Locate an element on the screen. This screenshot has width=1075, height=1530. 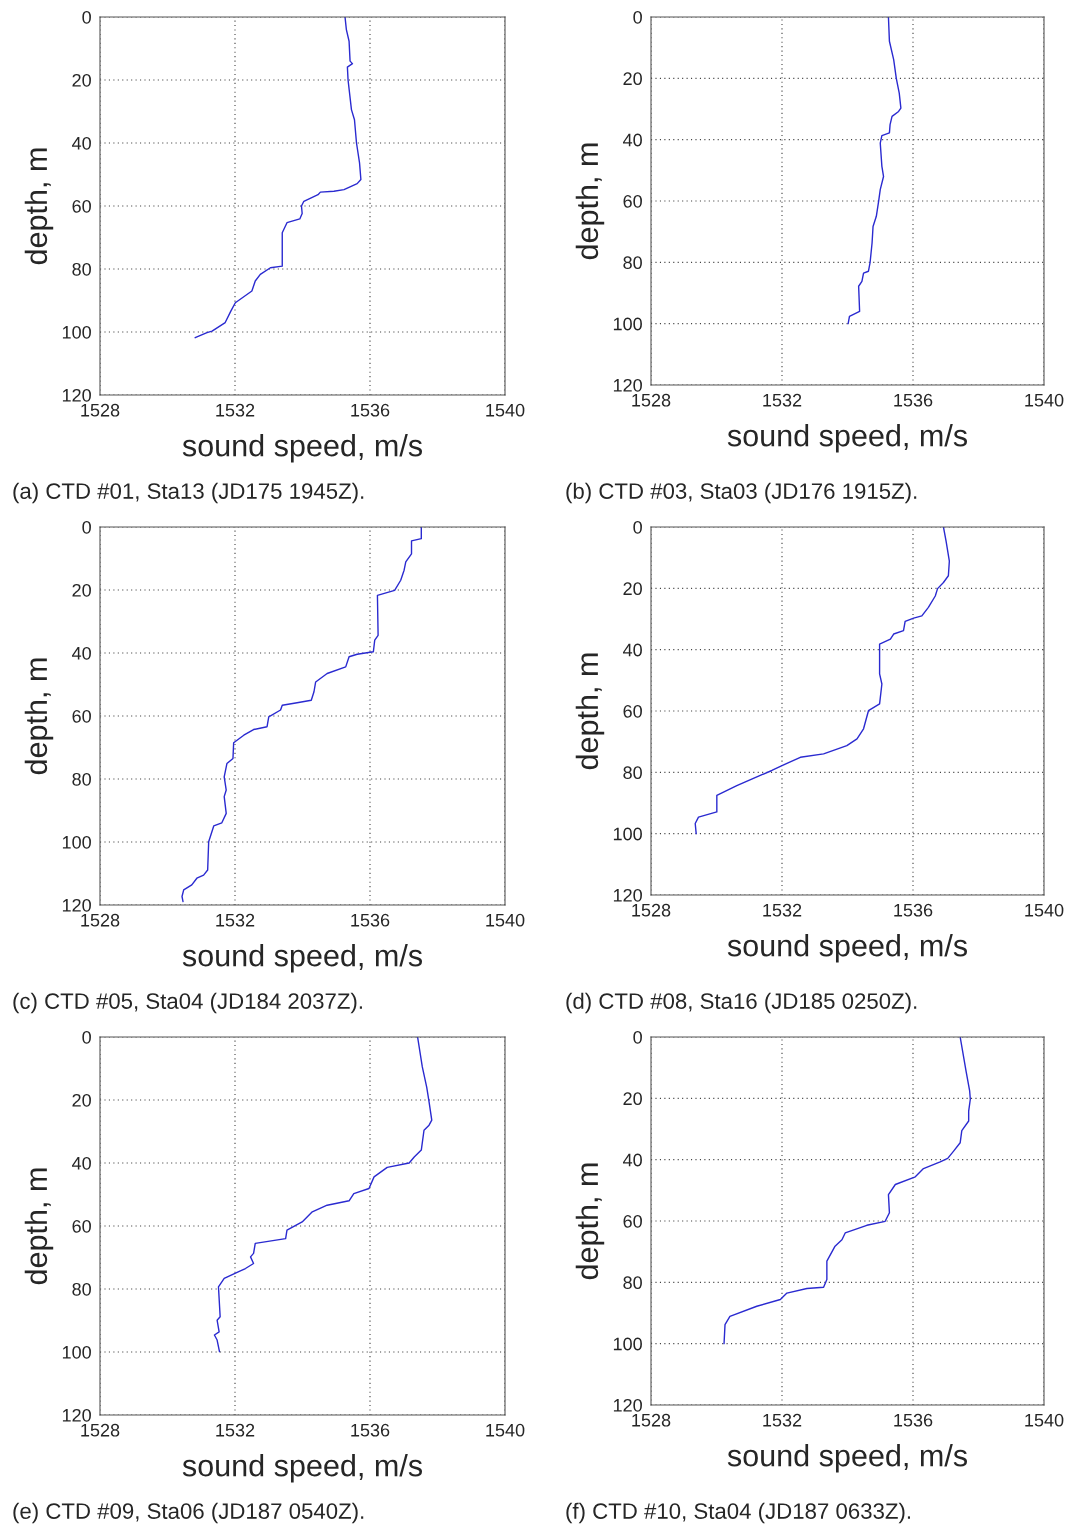
text: (d) CTD #08, Sta16 (JD185 0250Z). is located at coordinates (741, 1003).